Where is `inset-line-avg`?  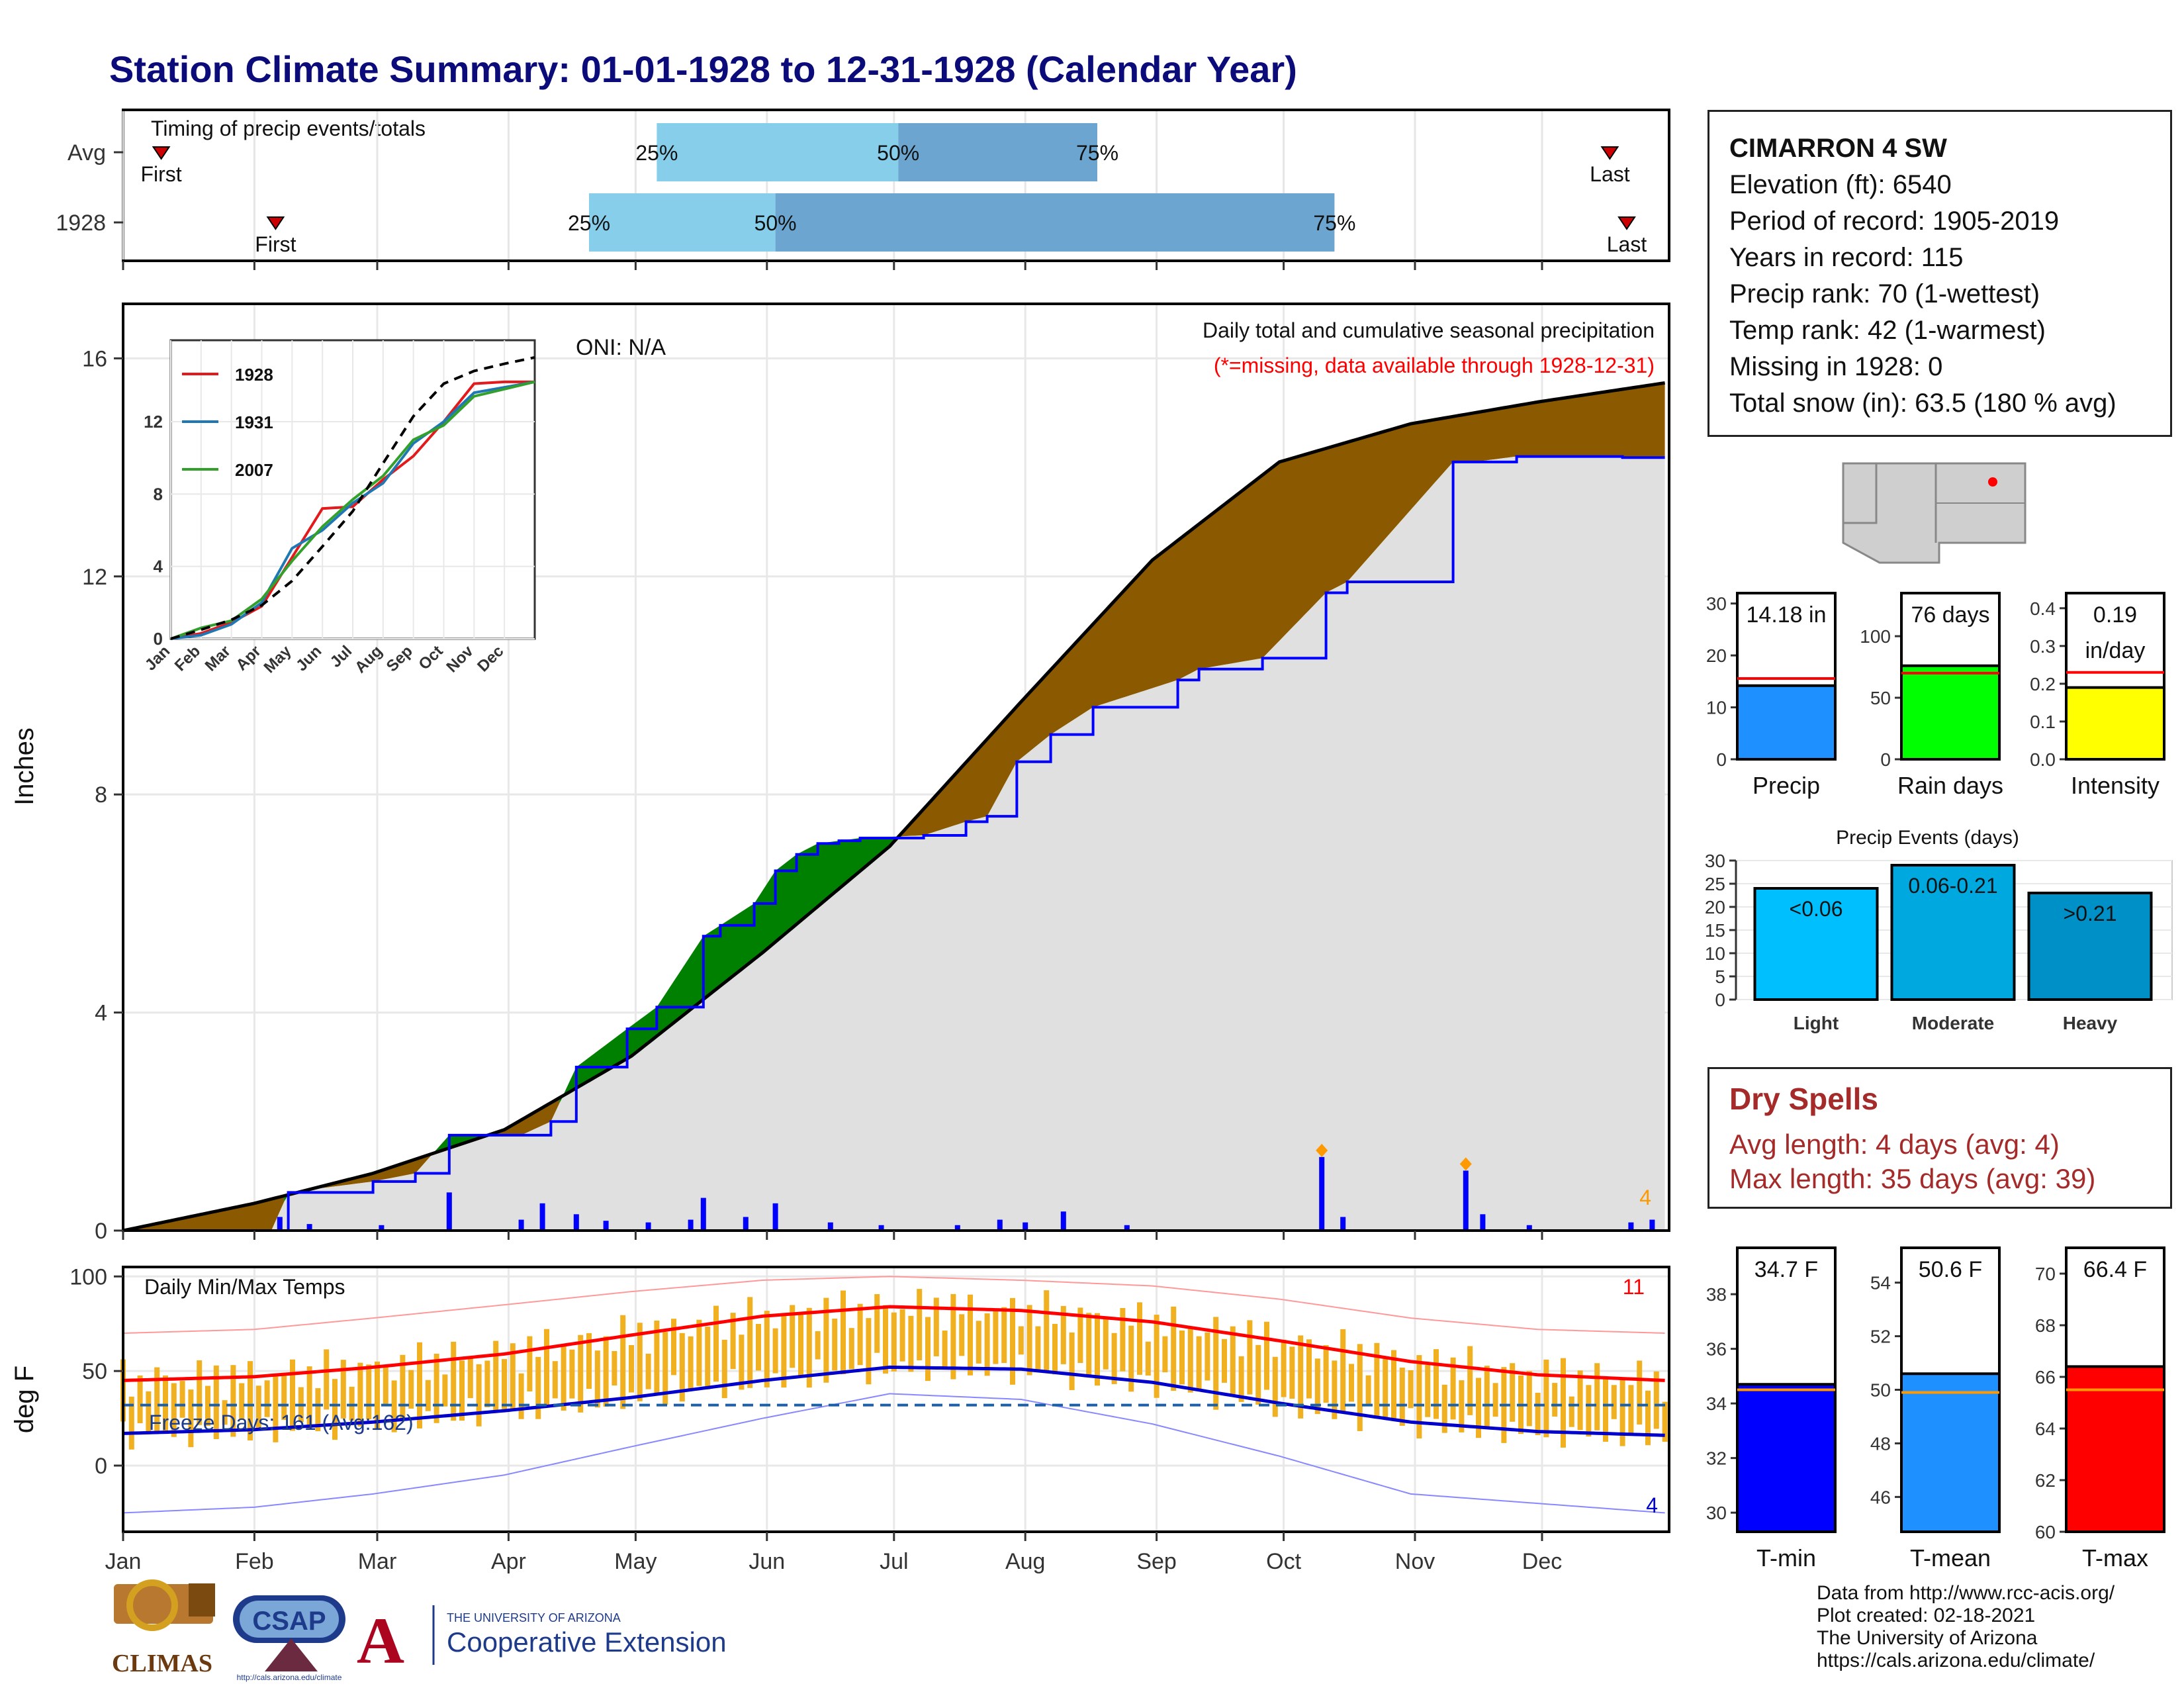
inset-line-avg is located at coordinates (353, 498).